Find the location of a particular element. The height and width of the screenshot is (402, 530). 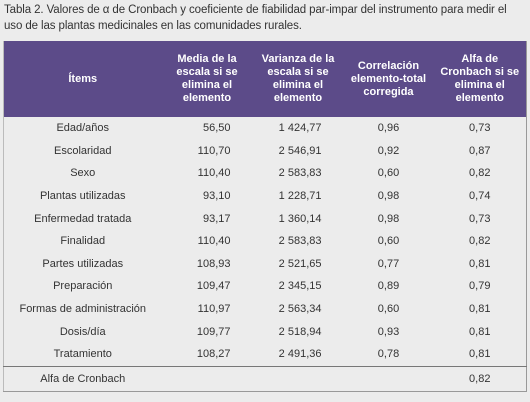

table-cell: 2 491,36 is located at coordinates (300, 354).